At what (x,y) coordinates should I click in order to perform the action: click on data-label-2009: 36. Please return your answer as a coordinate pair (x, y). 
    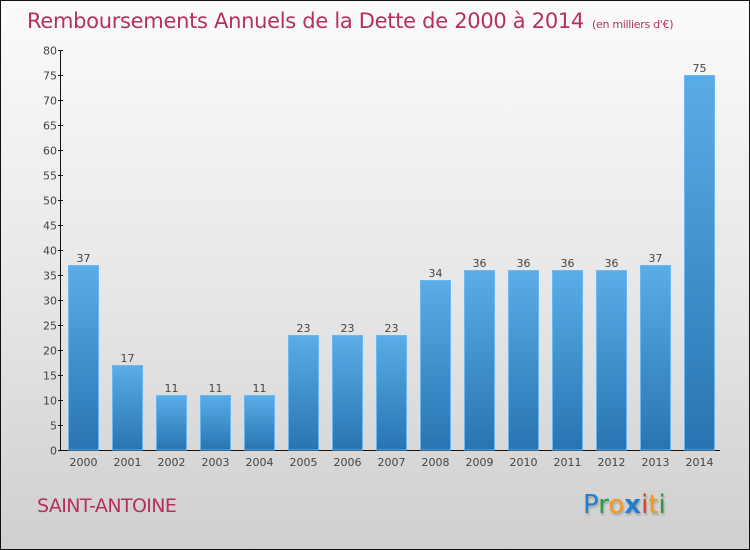
    Looking at the image, I should click on (480, 263).